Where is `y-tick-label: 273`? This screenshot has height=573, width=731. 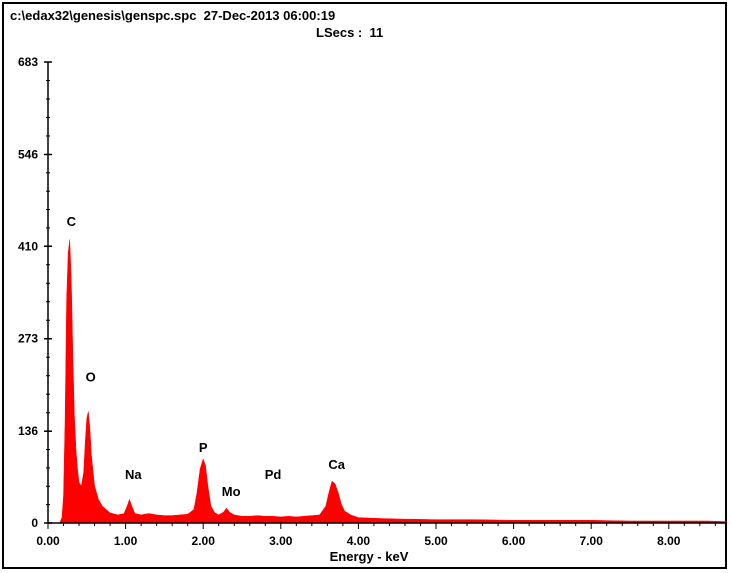
y-tick-label: 273 is located at coordinates (28, 339).